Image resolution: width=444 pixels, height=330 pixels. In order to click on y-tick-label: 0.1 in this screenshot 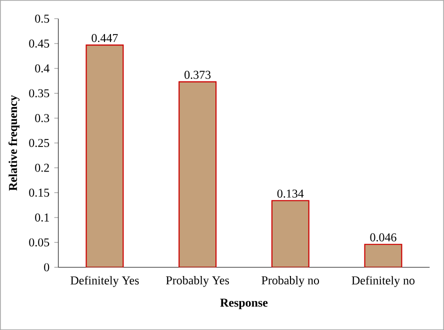, I will do `click(42, 217)`.